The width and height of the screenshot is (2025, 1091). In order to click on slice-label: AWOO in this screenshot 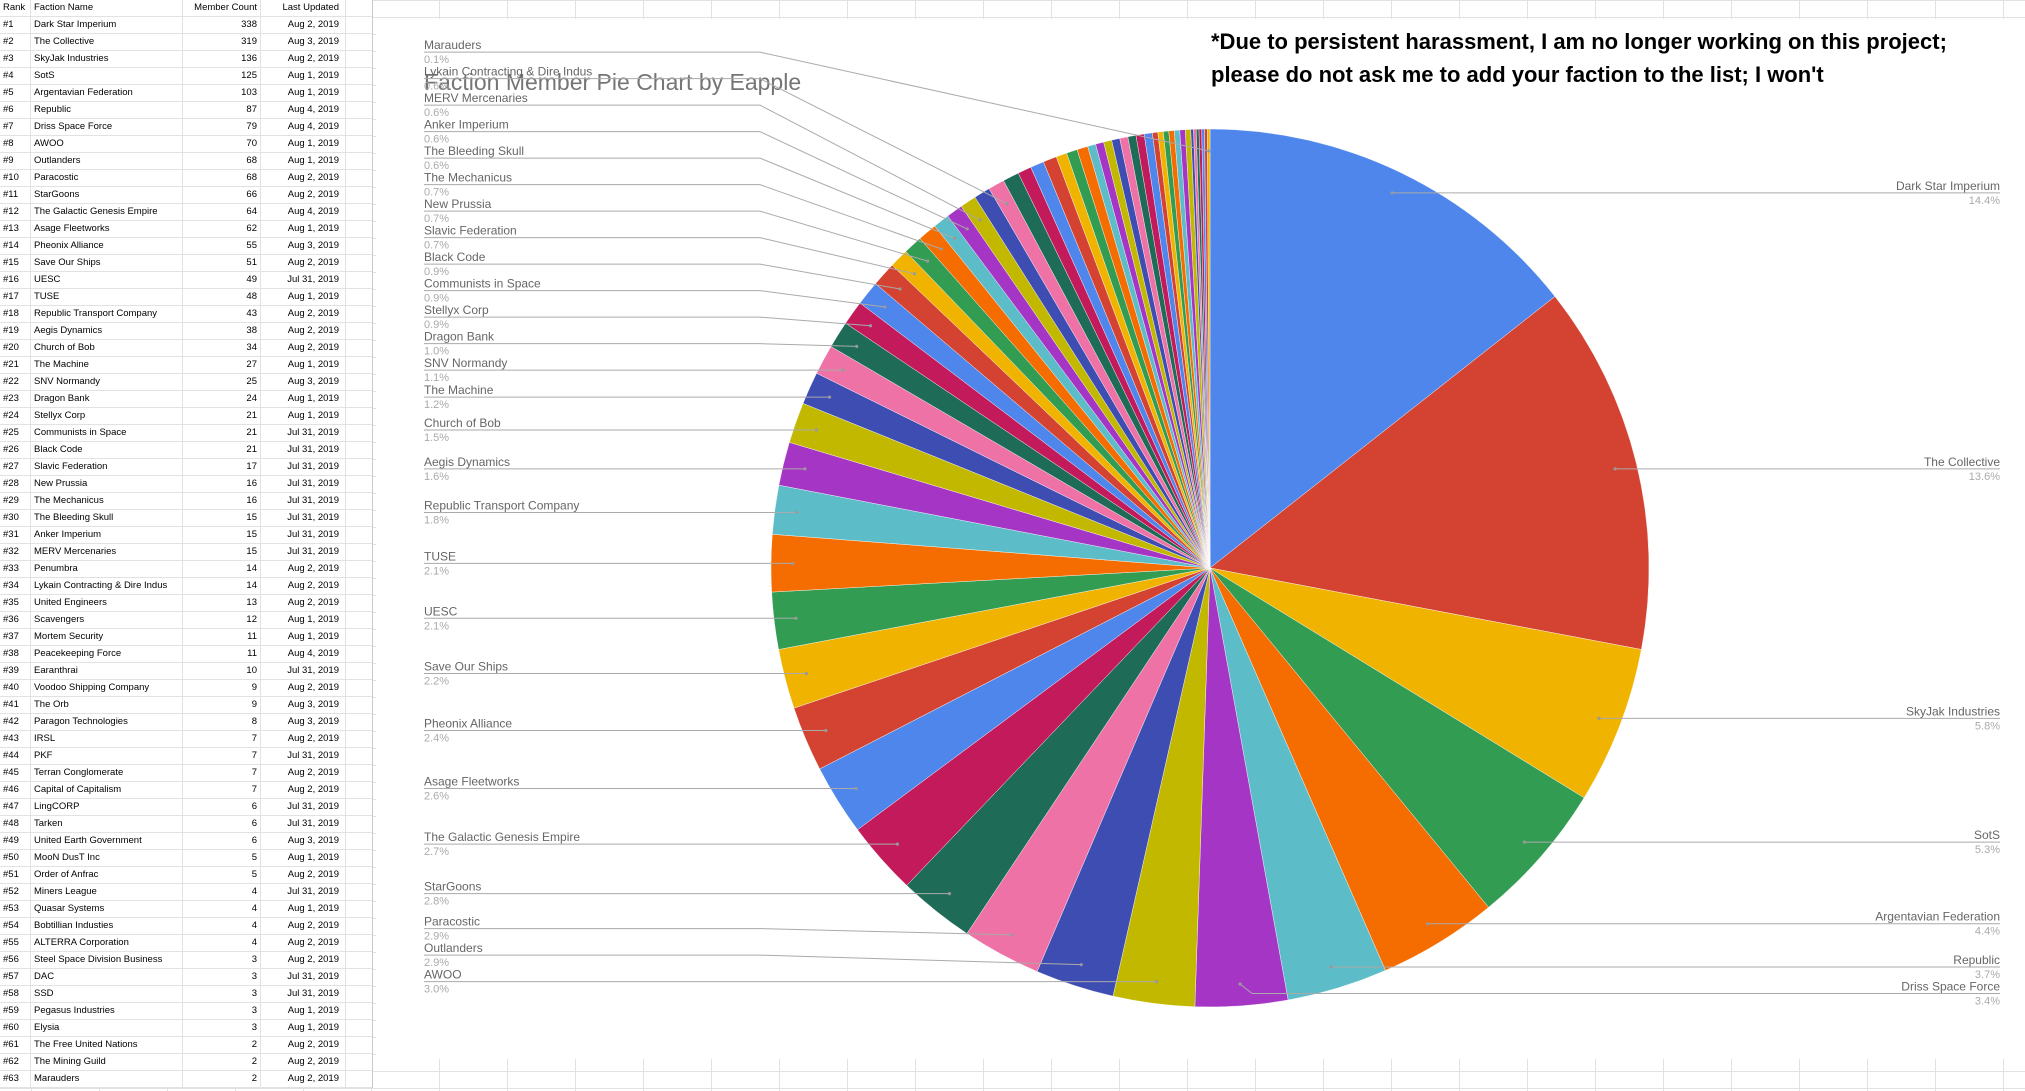, I will do `click(443, 975)`.